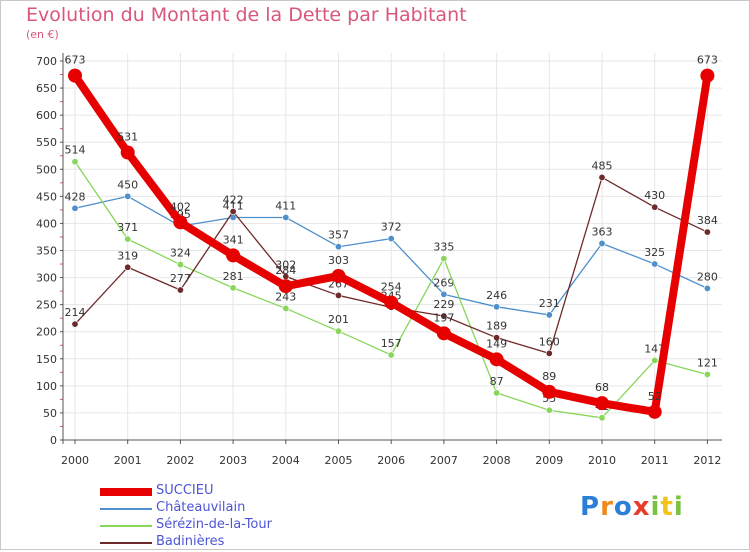 The height and width of the screenshot is (552, 750). What do you see at coordinates (46, 169) in the screenshot?
I see `y-tick-label: 500` at bounding box center [46, 169].